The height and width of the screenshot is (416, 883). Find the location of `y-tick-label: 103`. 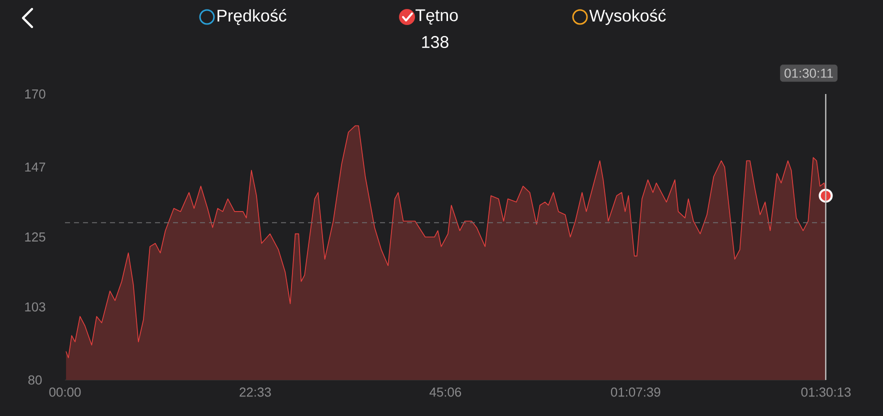

y-tick-label: 103 is located at coordinates (35, 307).